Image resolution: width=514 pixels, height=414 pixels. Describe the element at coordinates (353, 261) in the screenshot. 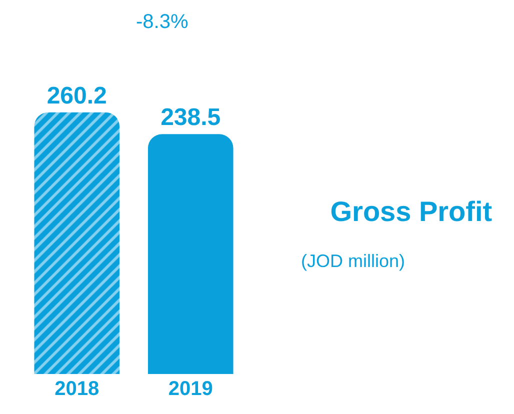

I see `text: (JOD million)` at that location.